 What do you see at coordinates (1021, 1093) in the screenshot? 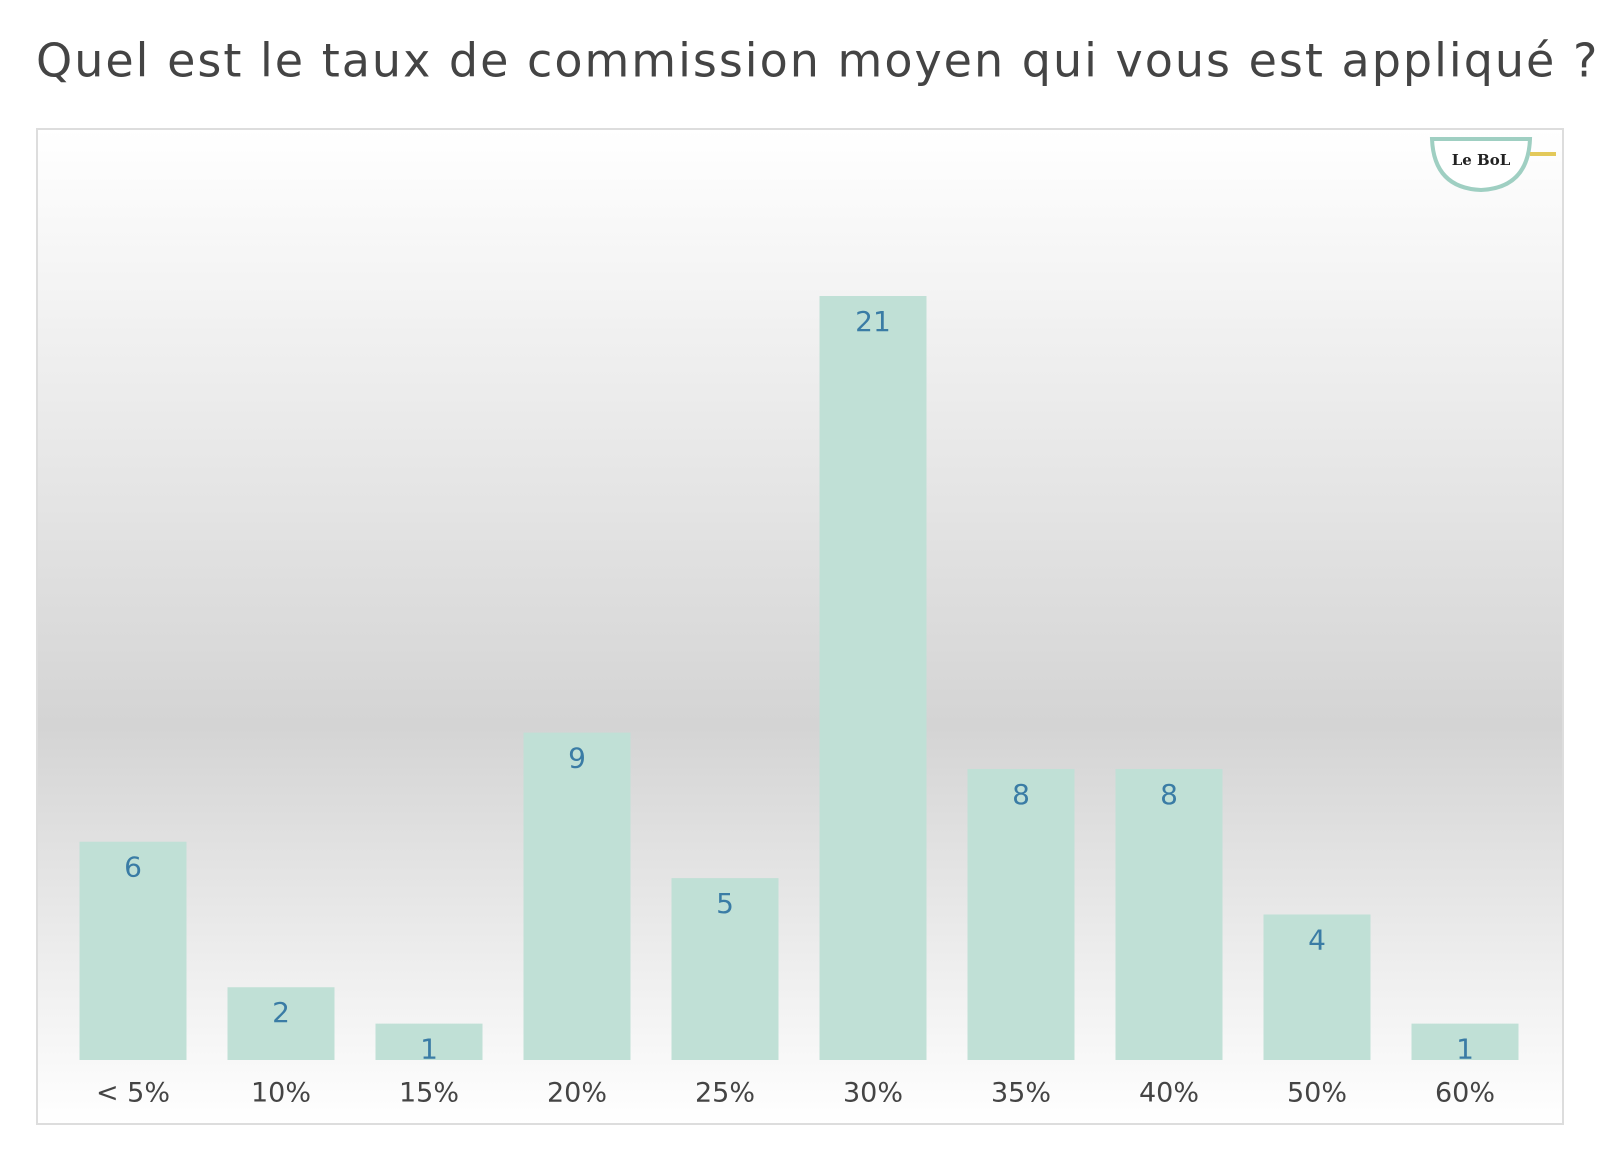
I see `x-tick-label: 35%` at bounding box center [1021, 1093].